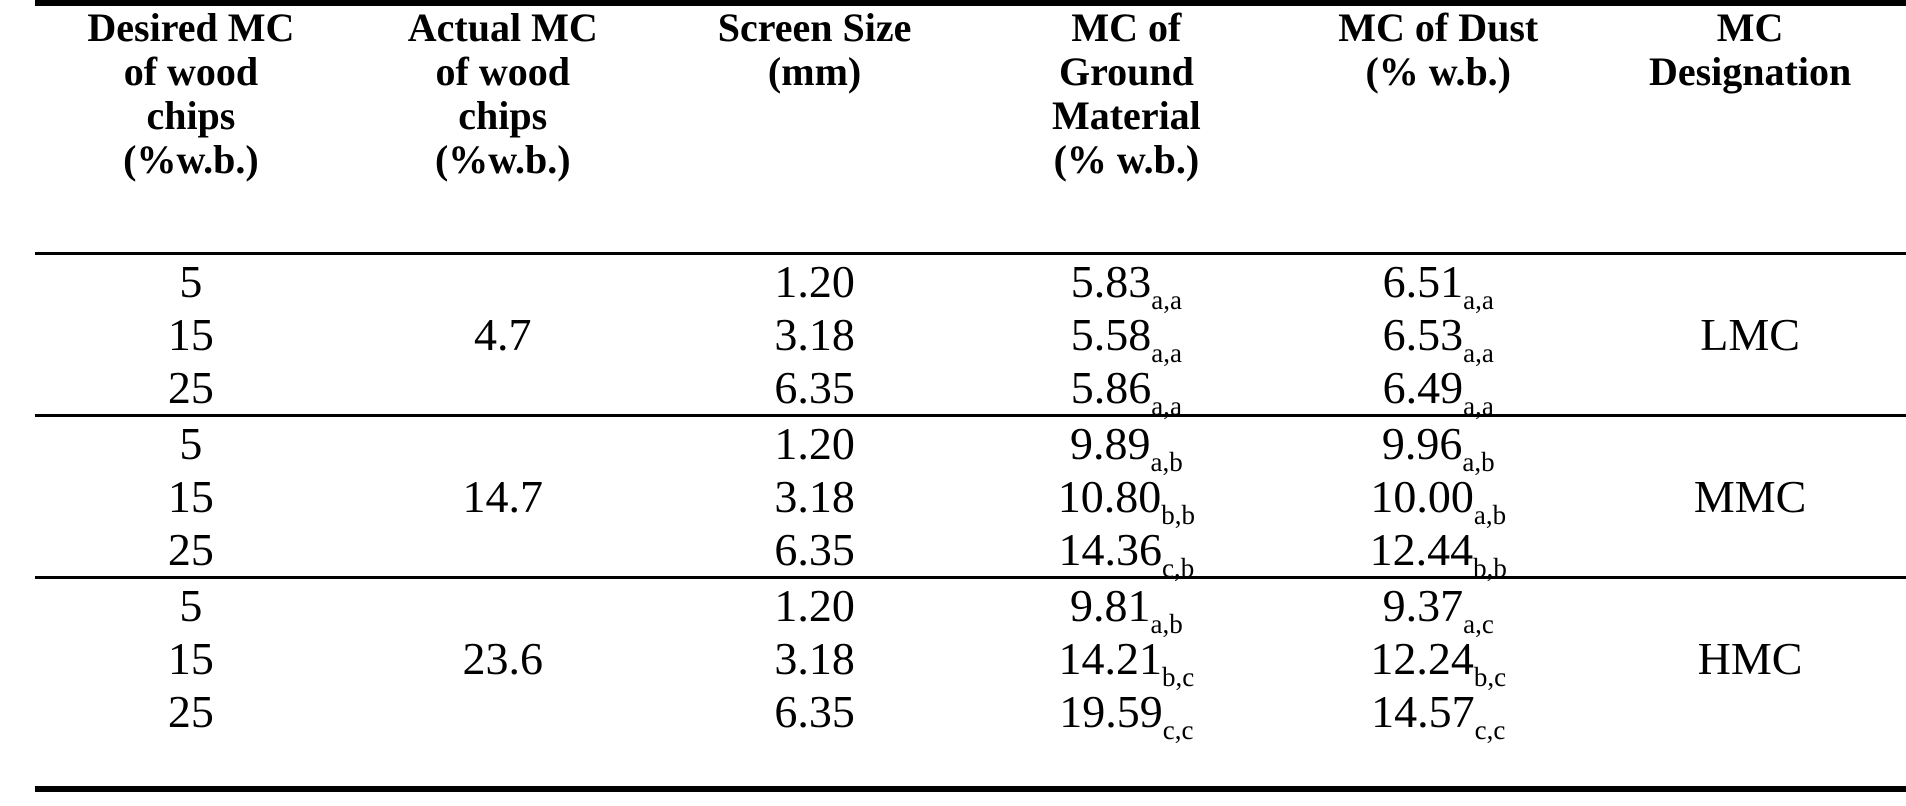 The height and width of the screenshot is (806, 1906). Describe the element at coordinates (1126, 129) in the screenshot. I see `header-mc-ground-material: MC of Ground Material (% w.b.)` at that location.